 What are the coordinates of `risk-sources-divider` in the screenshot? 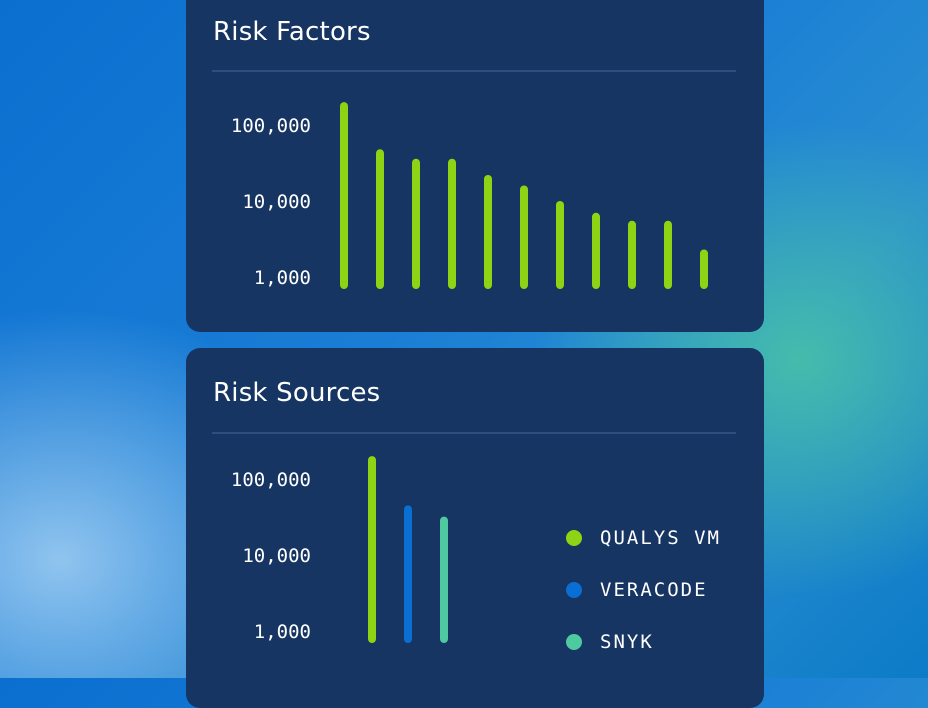 It's located at (474, 433).